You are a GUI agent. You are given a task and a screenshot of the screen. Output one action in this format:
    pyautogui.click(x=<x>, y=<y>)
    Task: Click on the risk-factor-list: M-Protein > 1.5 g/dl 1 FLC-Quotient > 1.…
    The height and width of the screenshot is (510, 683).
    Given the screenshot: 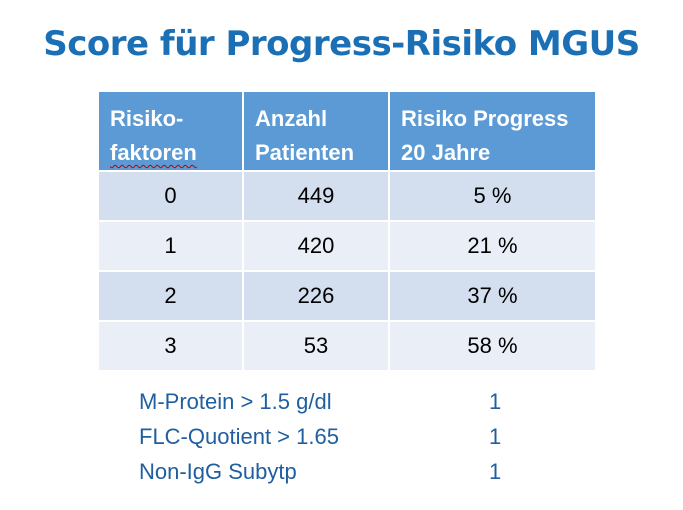 What is the action you would take?
    pyautogui.click(x=329, y=436)
    